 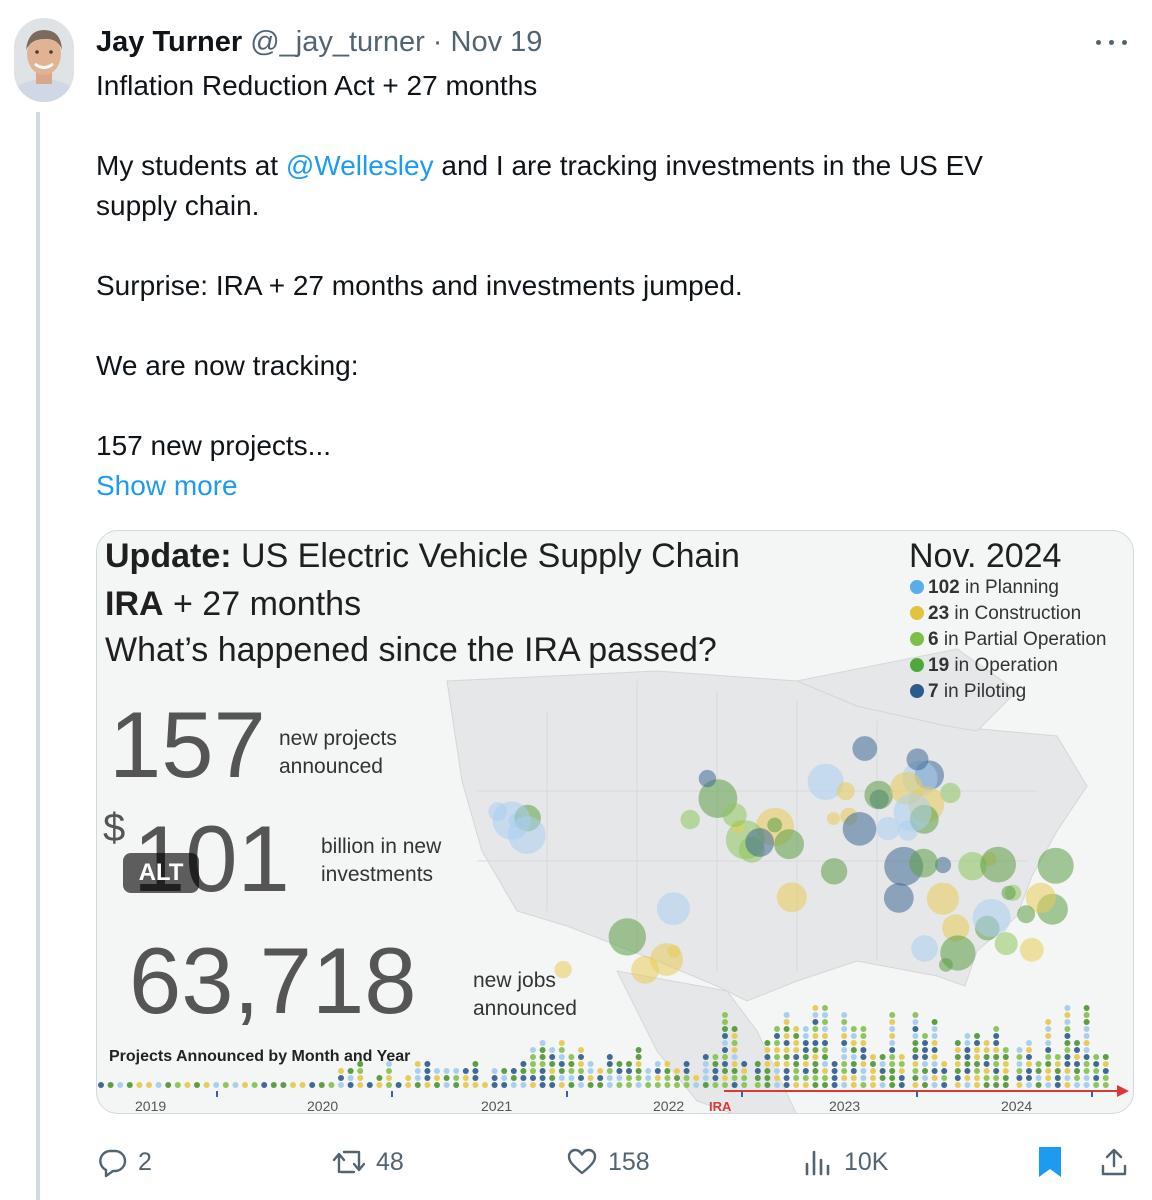 What do you see at coordinates (844, 1106) in the screenshot?
I see `year-label: 2023` at bounding box center [844, 1106].